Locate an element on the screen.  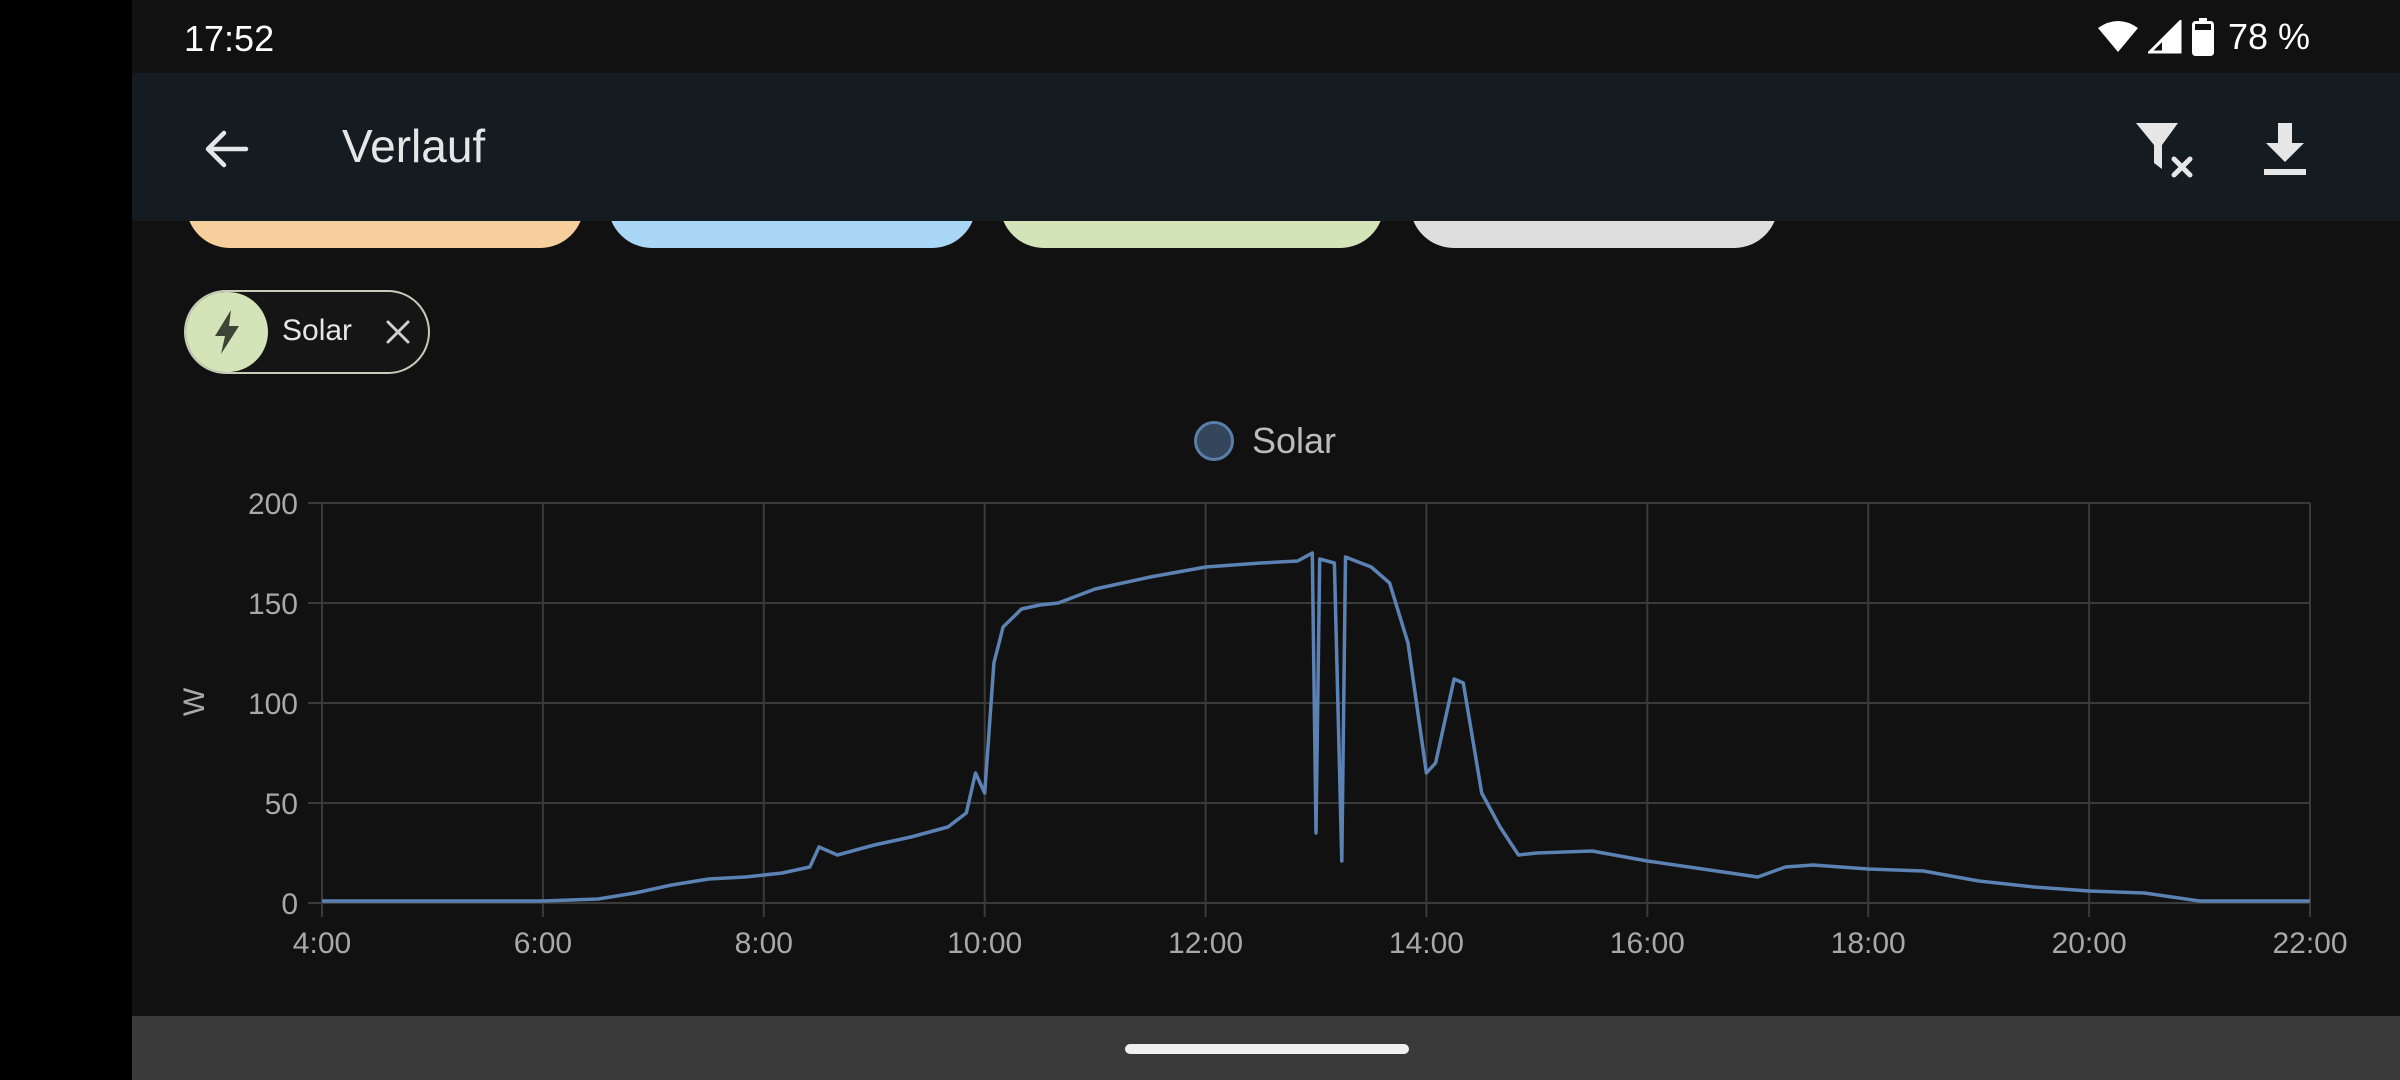
download-icon is located at coordinates (2285, 149).